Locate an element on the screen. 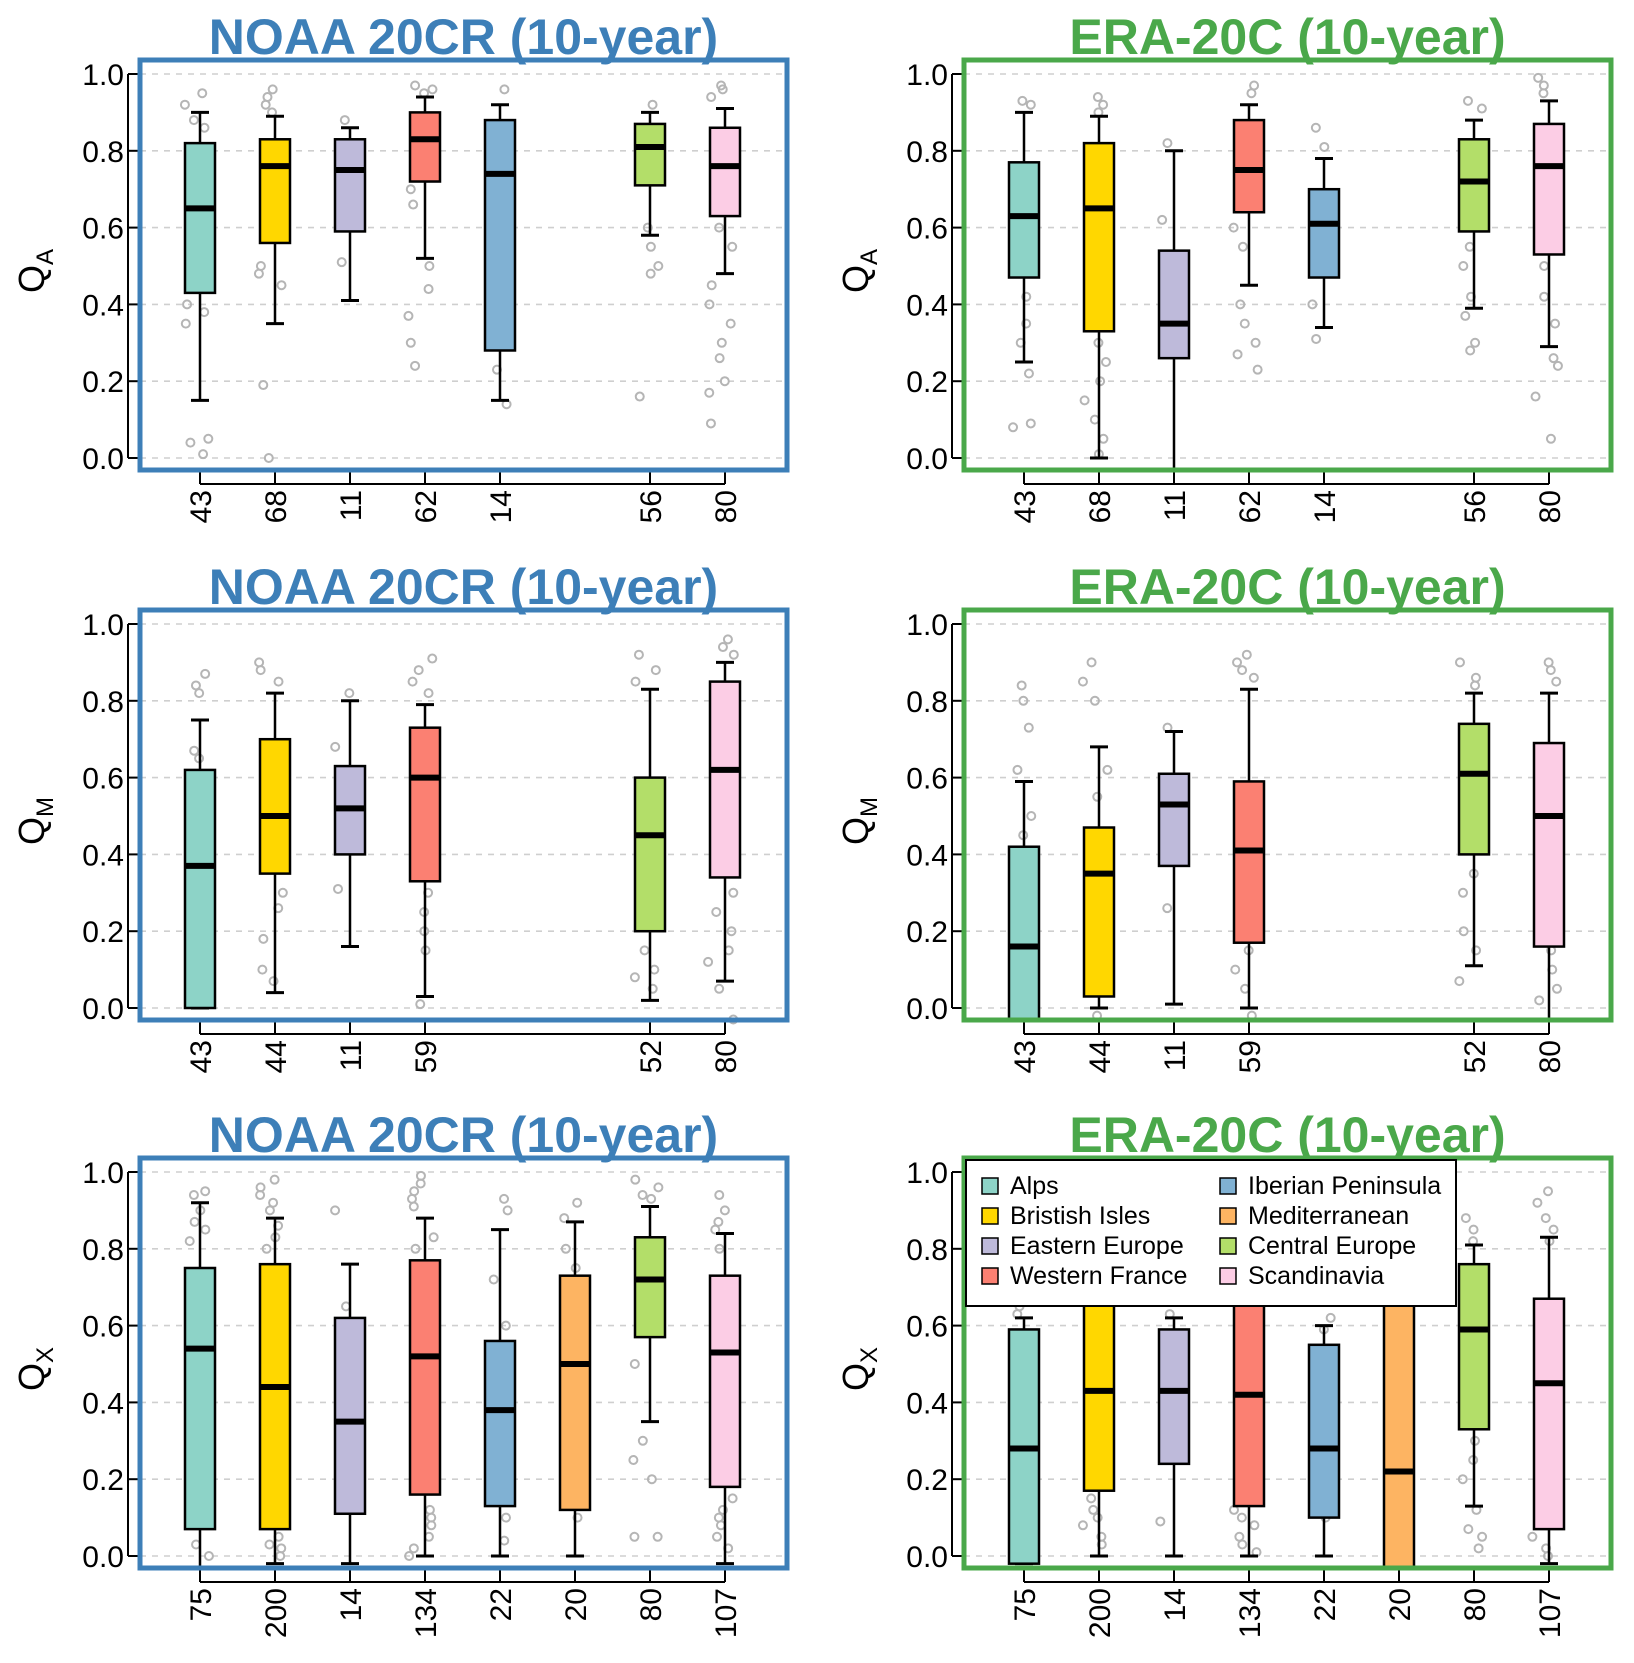 The height and width of the screenshot is (1663, 1634). y-tick-label: 0.6 is located at coordinates (927, 779).